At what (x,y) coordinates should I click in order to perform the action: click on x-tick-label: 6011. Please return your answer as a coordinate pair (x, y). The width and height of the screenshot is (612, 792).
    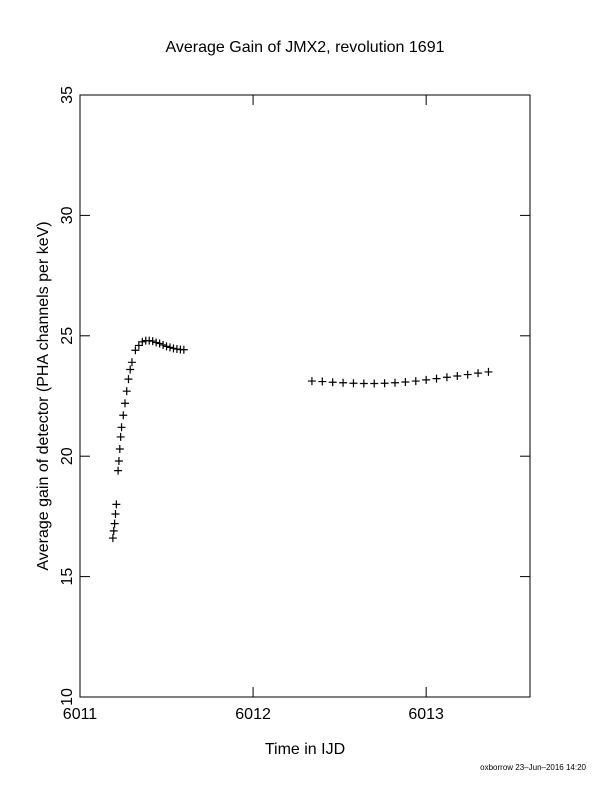
    Looking at the image, I should click on (80, 714).